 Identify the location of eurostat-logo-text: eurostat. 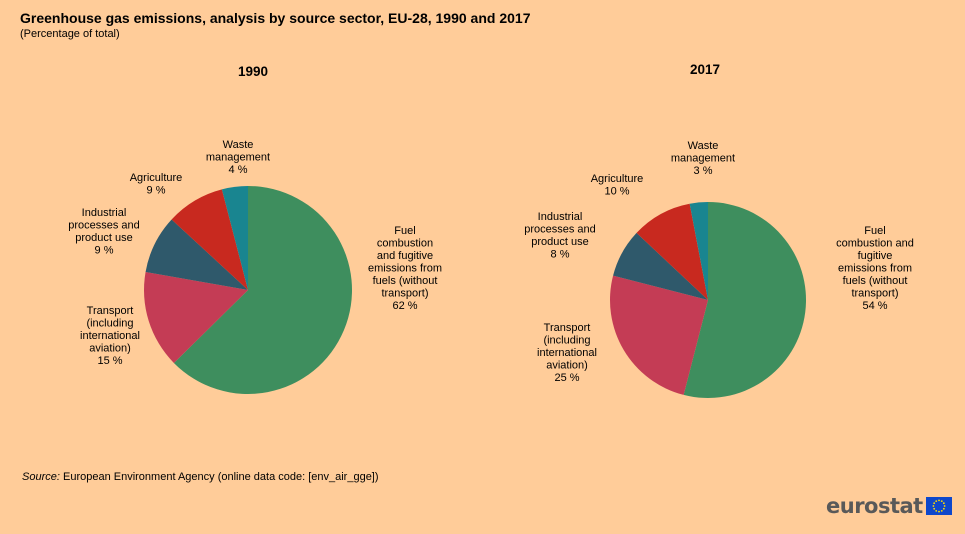
(874, 506).